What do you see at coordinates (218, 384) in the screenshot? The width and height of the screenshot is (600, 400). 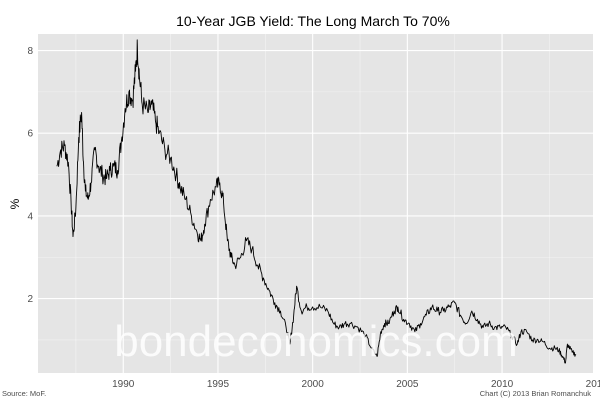 I see `x-tick-label-1995: 1995` at bounding box center [218, 384].